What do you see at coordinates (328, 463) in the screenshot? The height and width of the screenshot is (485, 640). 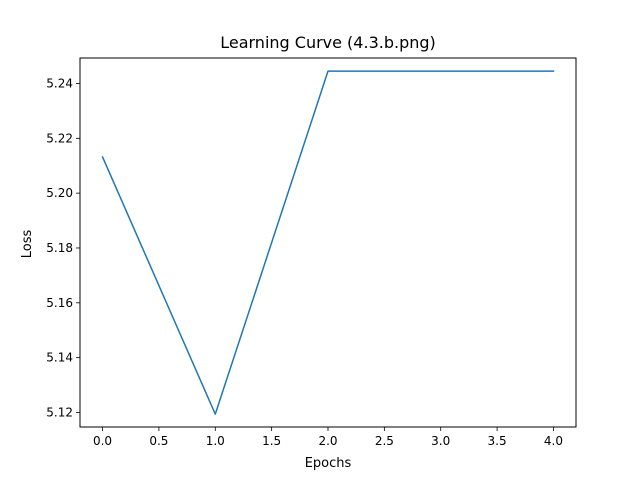 I see `x-axis-label: Epochs` at bounding box center [328, 463].